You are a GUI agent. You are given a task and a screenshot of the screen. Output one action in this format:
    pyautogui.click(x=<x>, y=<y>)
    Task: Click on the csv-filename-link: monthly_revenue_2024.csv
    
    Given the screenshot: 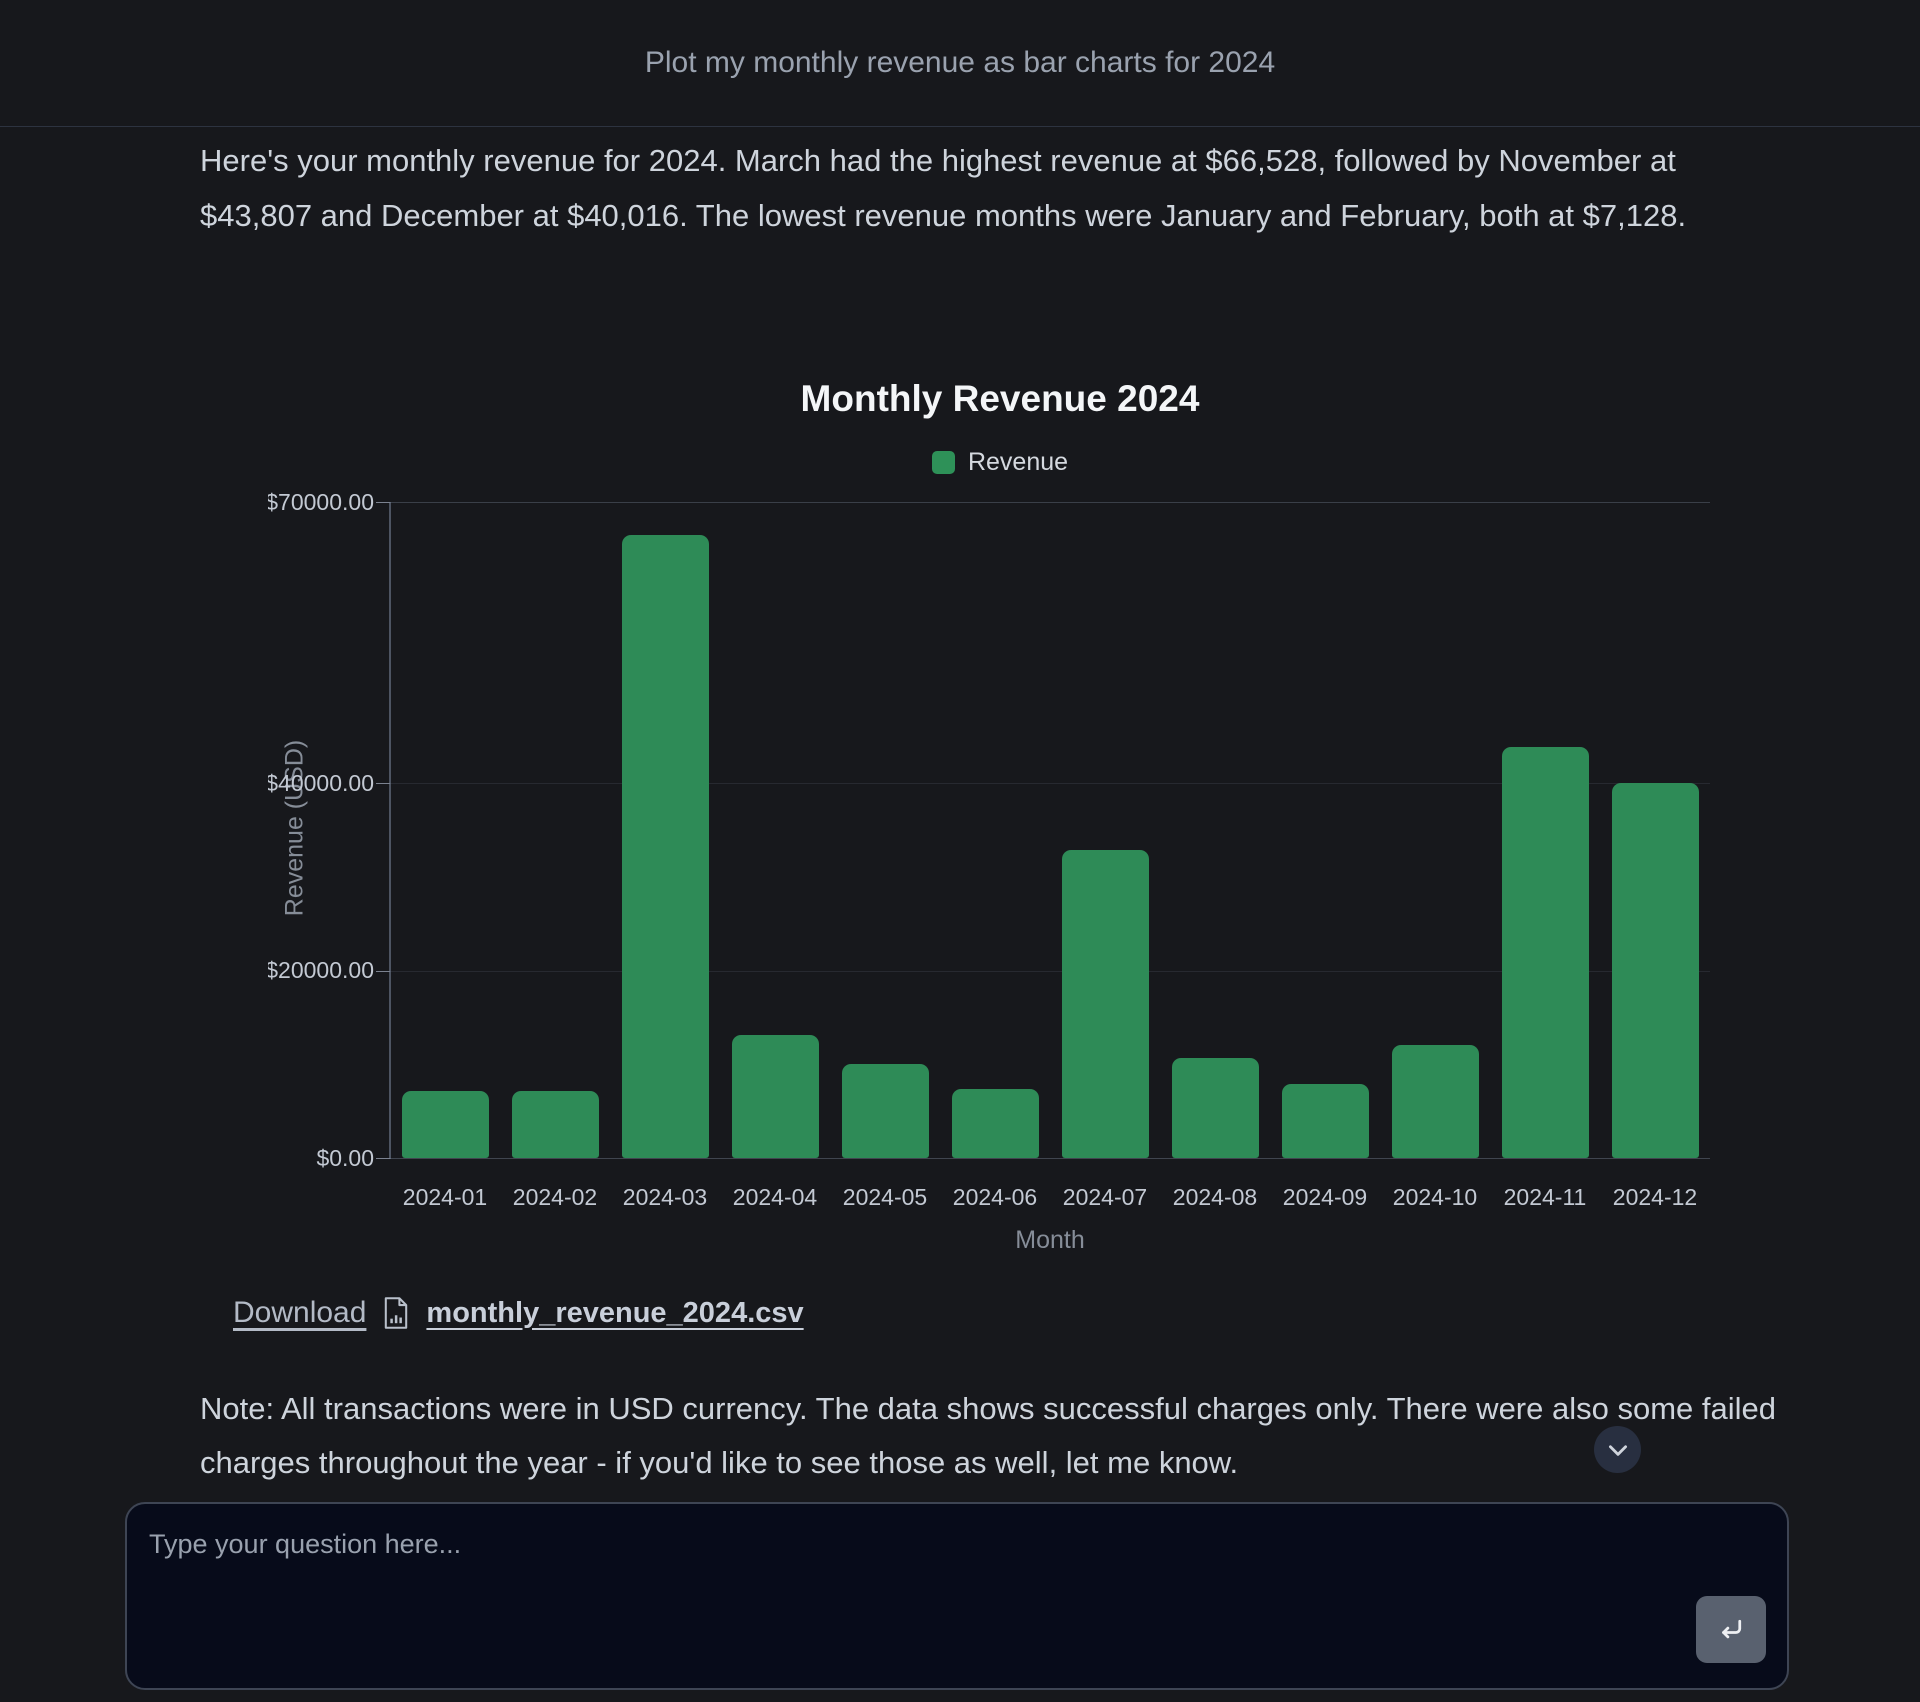 What is the action you would take?
    pyautogui.click(x=615, y=1312)
    